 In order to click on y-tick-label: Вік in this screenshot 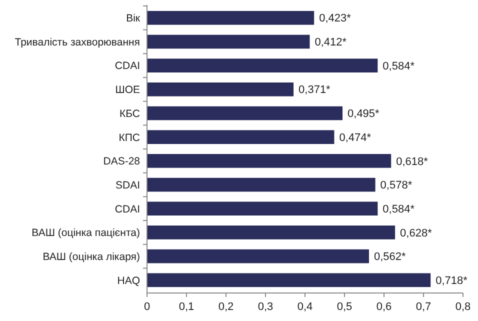, I will do `click(133, 18)`.